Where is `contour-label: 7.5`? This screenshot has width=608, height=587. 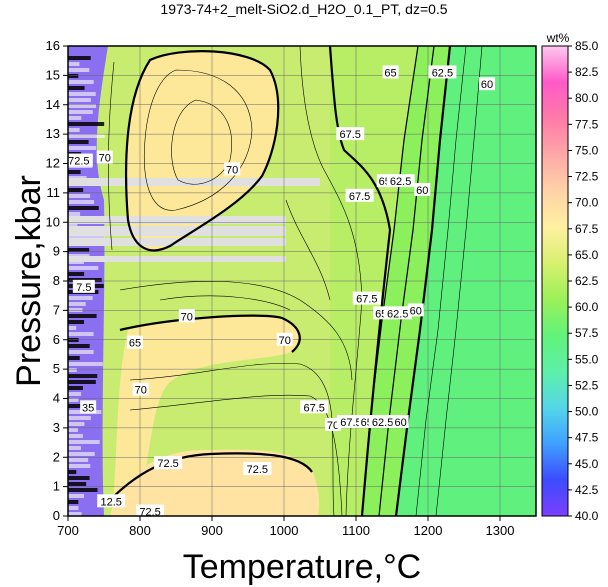
contour-label: 7.5 is located at coordinates (83, 288).